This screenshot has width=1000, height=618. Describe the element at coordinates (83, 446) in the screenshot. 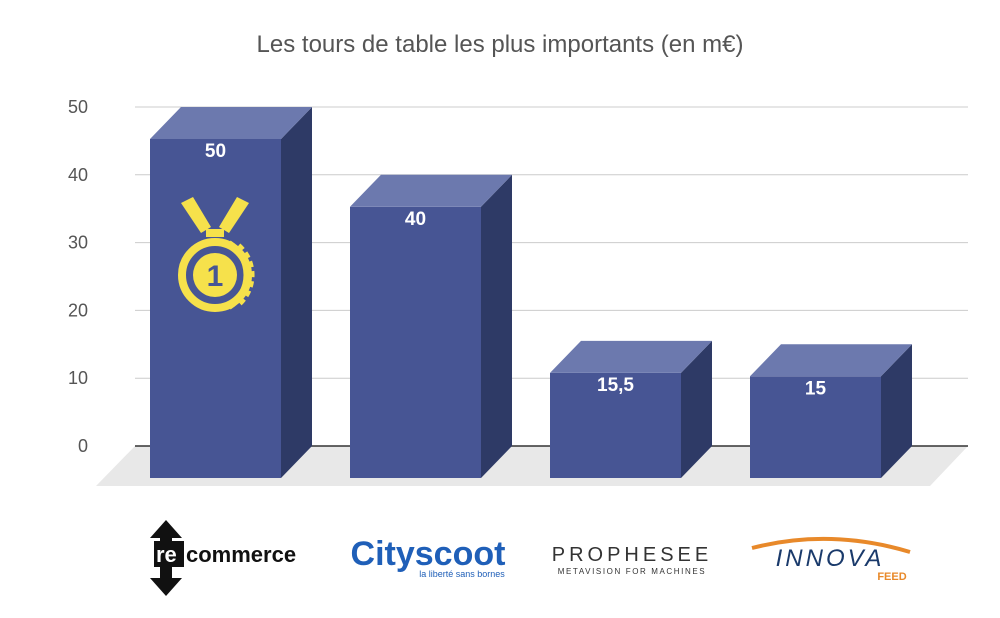

I see `y-tick-label: 0` at that location.